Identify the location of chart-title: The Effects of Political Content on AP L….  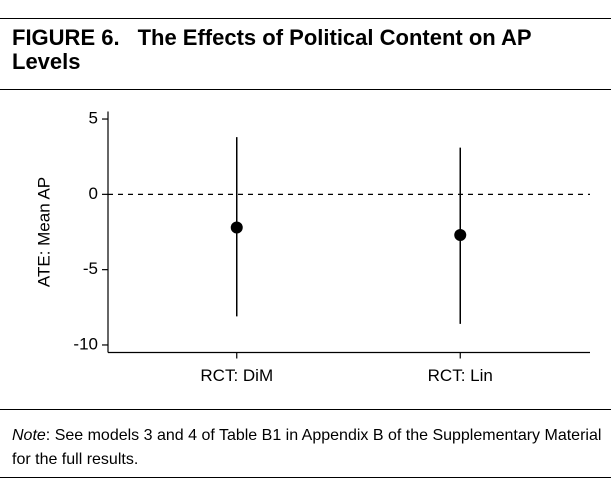
(272, 49).